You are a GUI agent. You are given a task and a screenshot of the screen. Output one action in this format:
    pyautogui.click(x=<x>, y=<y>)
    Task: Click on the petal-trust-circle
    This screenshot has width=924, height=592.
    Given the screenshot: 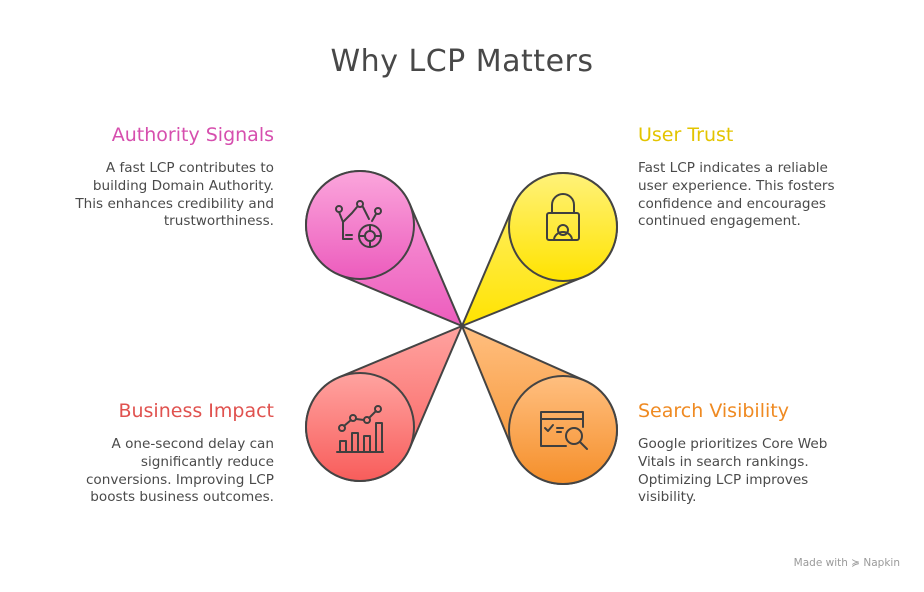 What is the action you would take?
    pyautogui.click(x=563, y=227)
    